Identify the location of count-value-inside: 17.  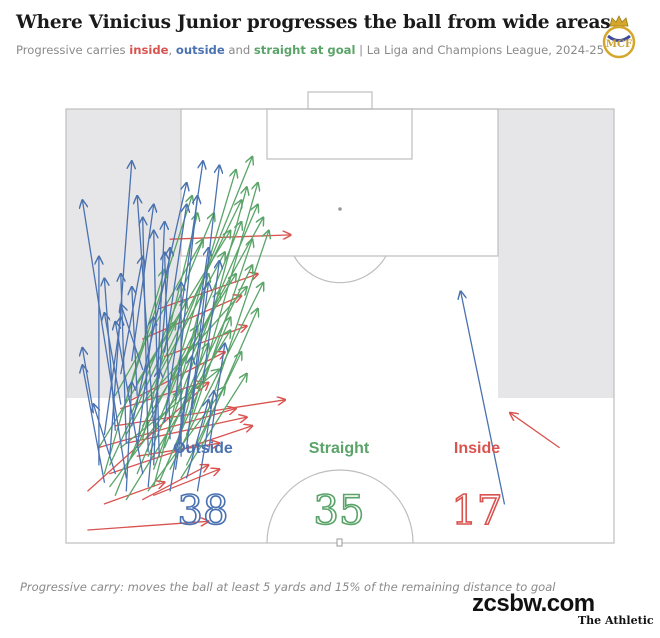
(477, 511).